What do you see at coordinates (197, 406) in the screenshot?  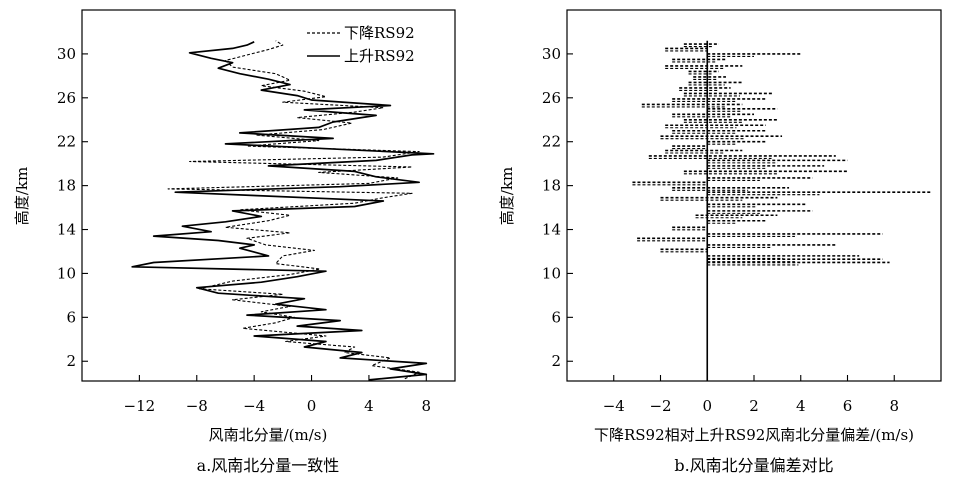 I see `panel-a-x-tick-label: −8` at bounding box center [197, 406].